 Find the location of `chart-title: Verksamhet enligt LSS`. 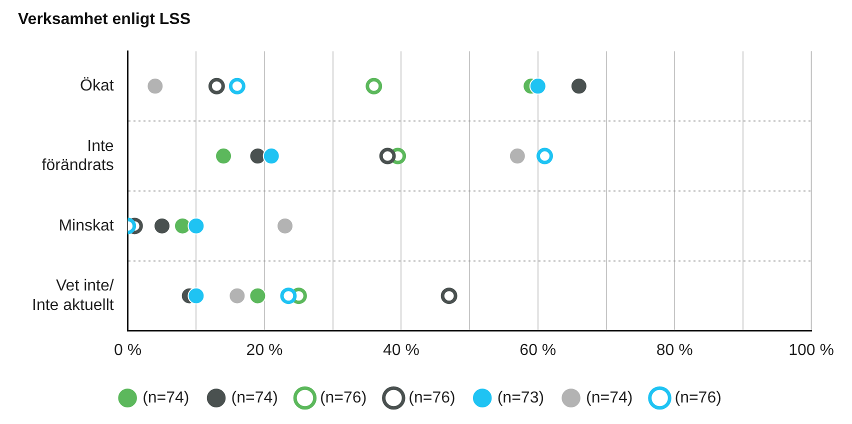

chart-title: Verksamhet enligt LSS is located at coordinates (104, 19).